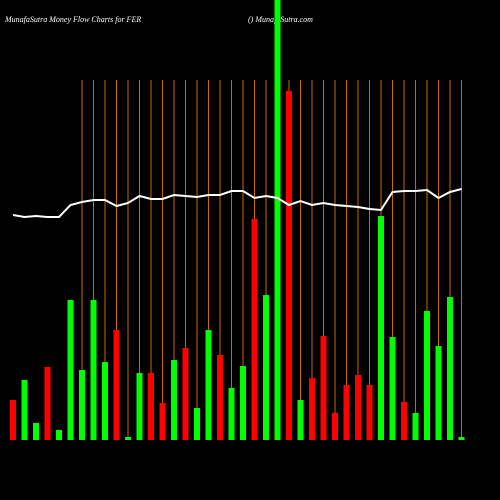 Image resolution: width=500 pixels, height=500 pixels. What do you see at coordinates (237, 203) in the screenshot?
I see `money-flow-line` at bounding box center [237, 203].